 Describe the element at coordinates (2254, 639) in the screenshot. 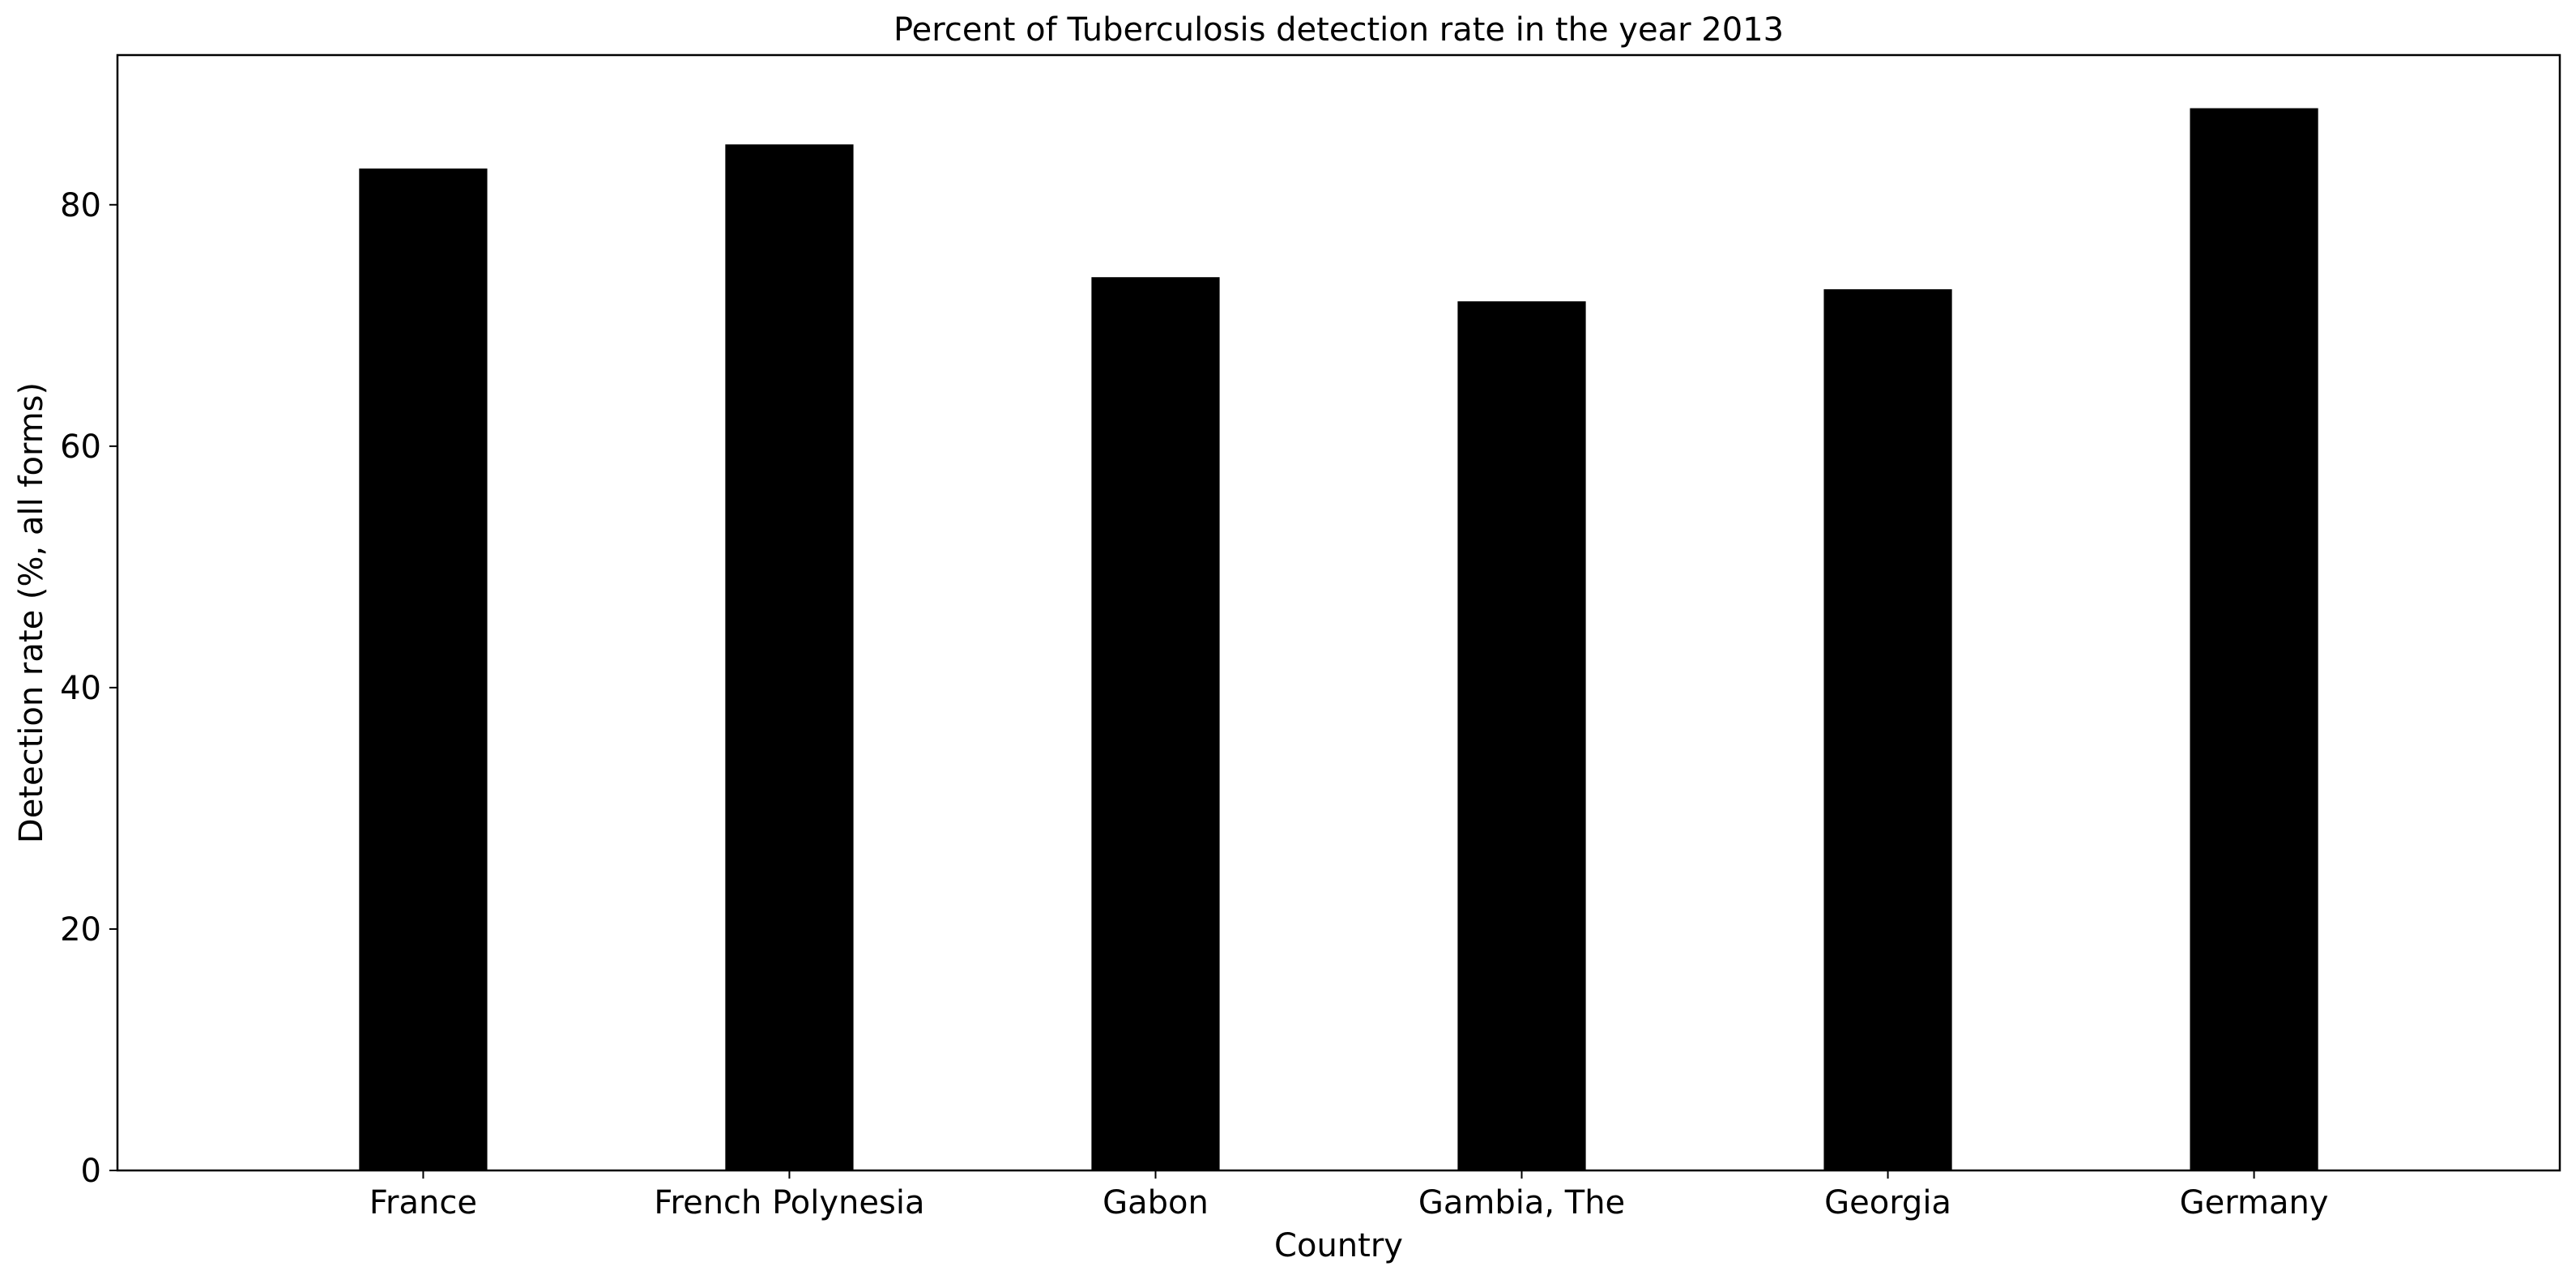

I see `bar-germany` at that location.